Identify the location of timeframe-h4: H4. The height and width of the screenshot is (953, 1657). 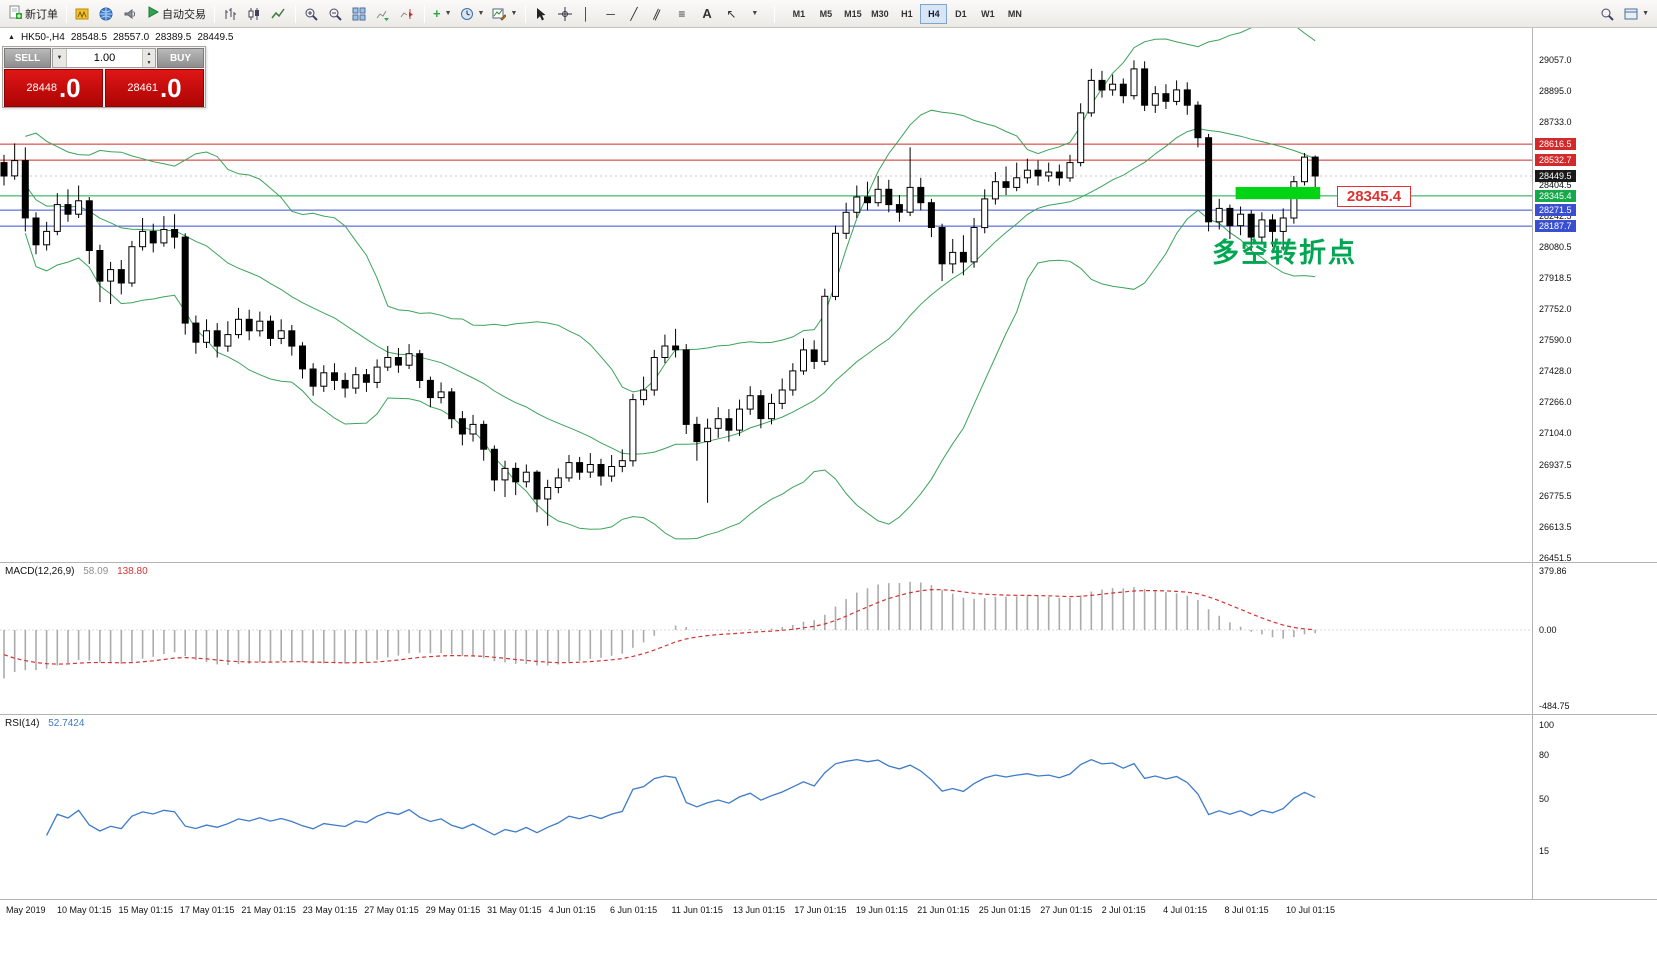
(934, 13).